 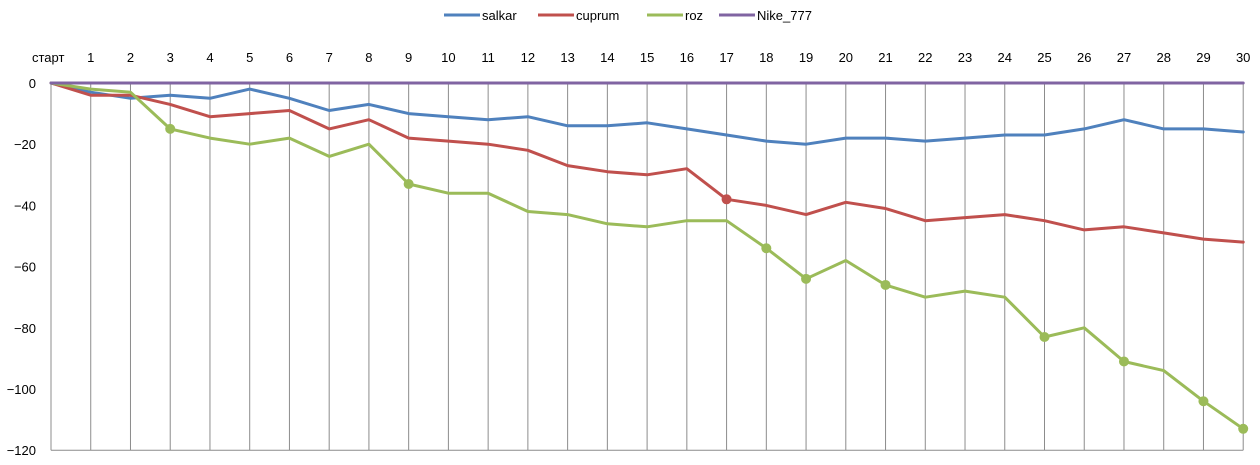 I want to click on legend-item: Nike_777, so click(x=765, y=15).